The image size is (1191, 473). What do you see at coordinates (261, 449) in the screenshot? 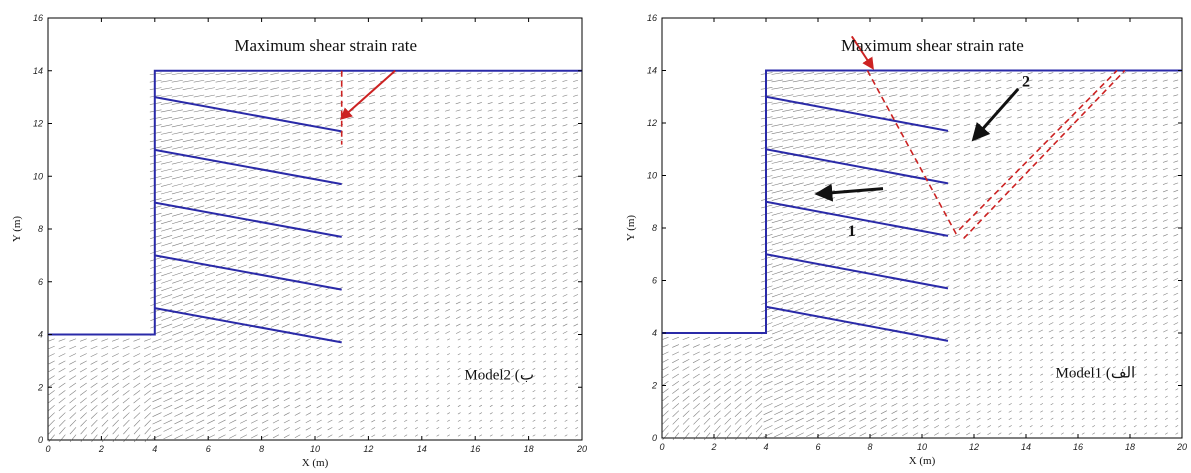
I see `model2-x-tick-label: 8` at bounding box center [261, 449].